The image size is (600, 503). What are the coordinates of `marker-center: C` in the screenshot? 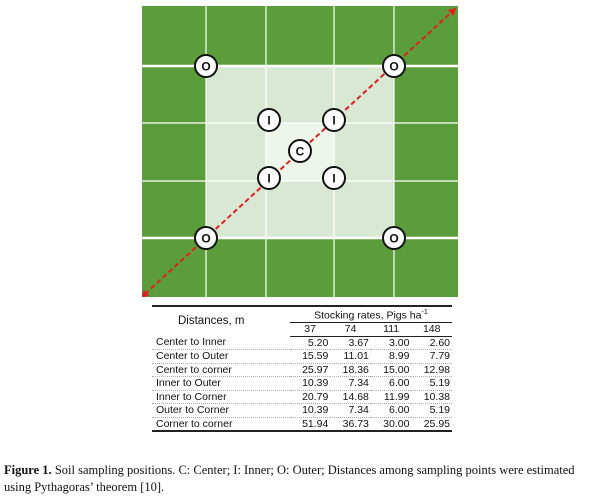 It's located at (300, 151).